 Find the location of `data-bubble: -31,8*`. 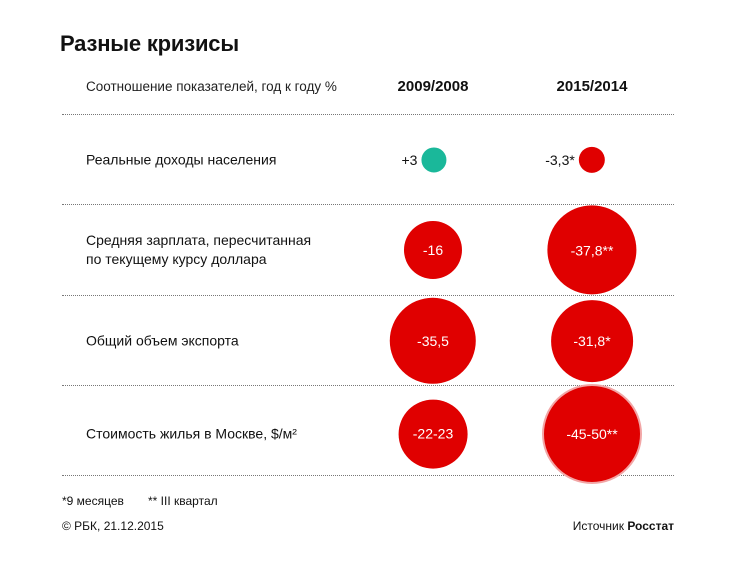

data-bubble: -31,8* is located at coordinates (592, 341).